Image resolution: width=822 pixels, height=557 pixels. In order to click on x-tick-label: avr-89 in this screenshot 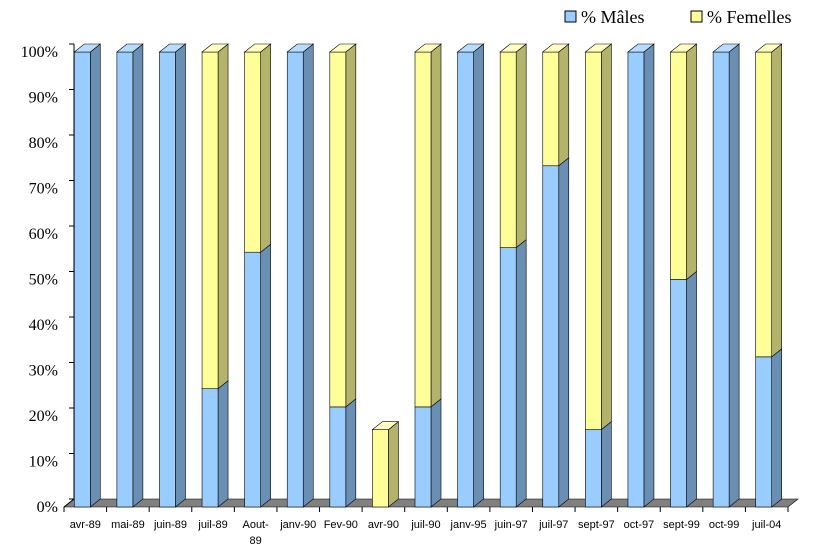, I will do `click(85, 525)`.